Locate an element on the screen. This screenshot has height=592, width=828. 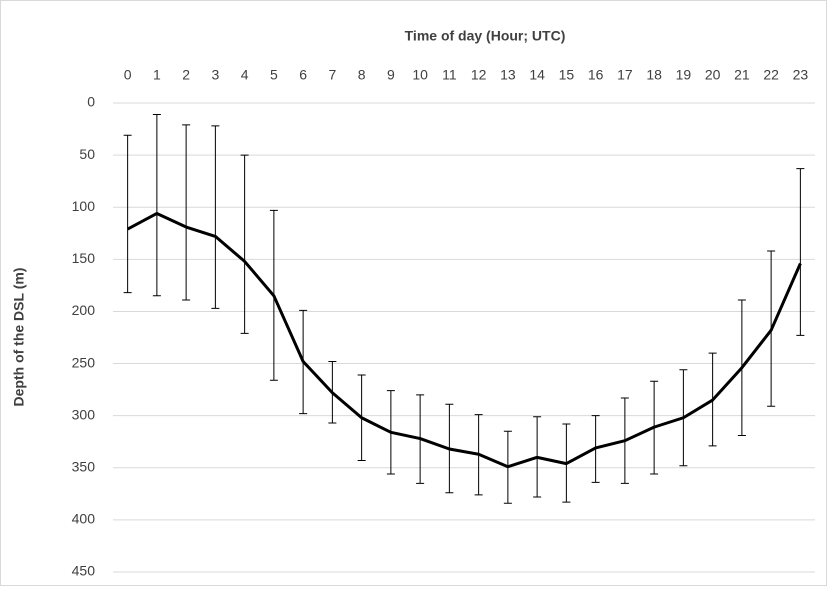
y-tick-label: 450 is located at coordinates (84, 571).